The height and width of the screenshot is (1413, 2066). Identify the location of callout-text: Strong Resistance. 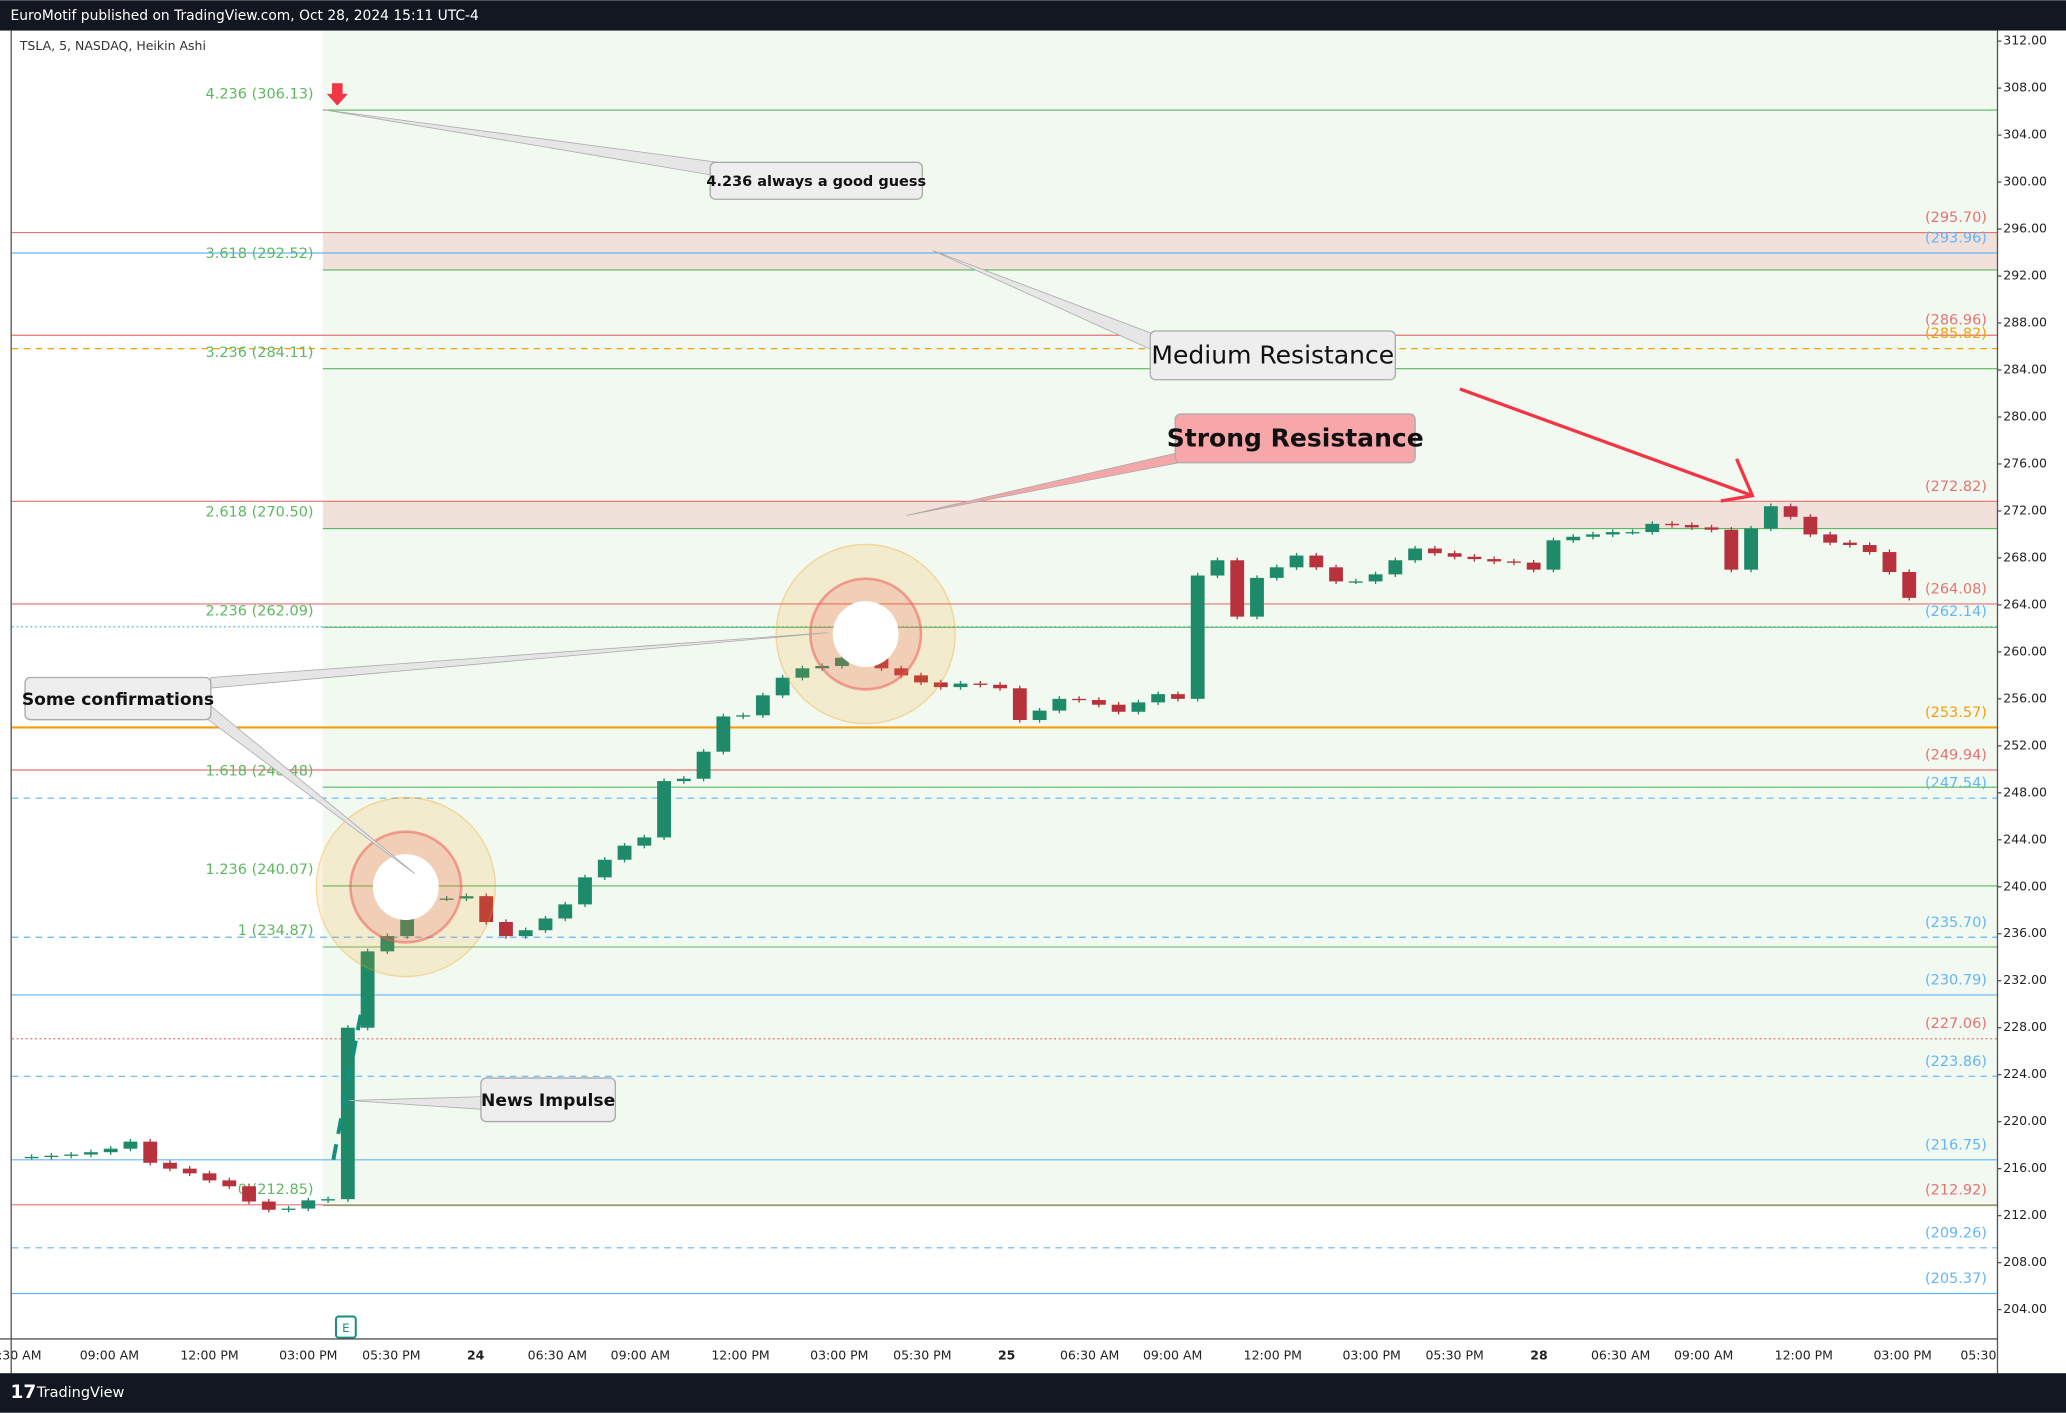
(1295, 438).